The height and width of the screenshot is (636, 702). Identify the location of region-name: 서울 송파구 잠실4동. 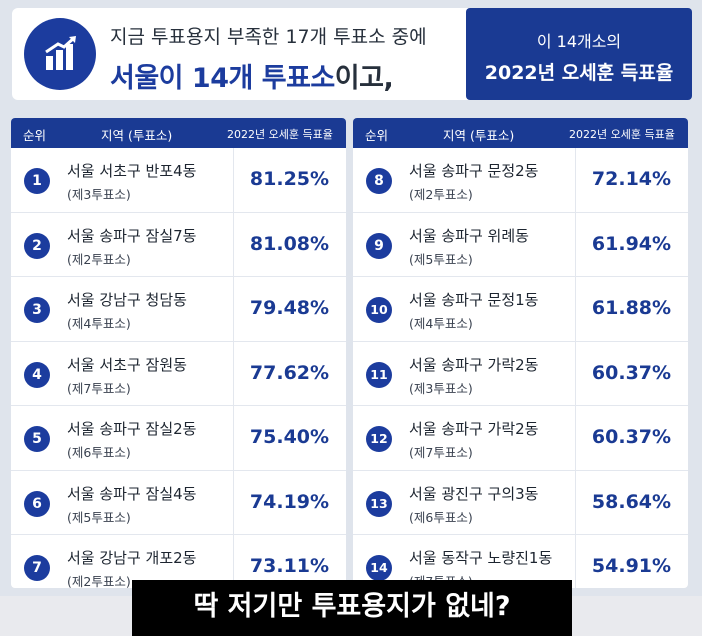
(132, 493).